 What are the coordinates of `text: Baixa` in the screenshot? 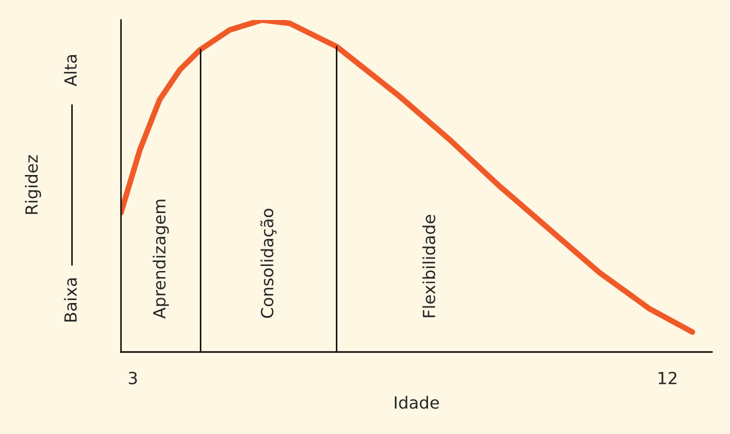 It's located at (70, 300).